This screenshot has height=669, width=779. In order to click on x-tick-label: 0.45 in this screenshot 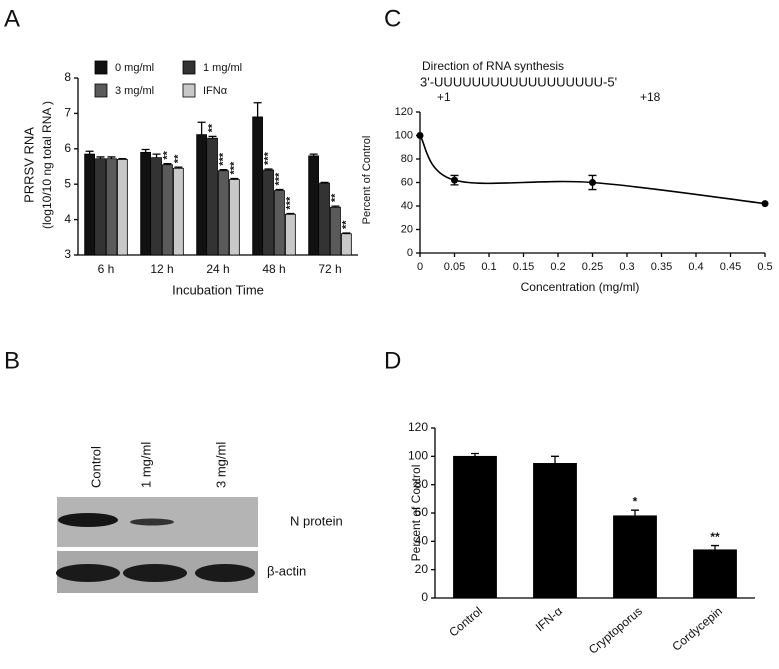, I will do `click(730, 267)`.